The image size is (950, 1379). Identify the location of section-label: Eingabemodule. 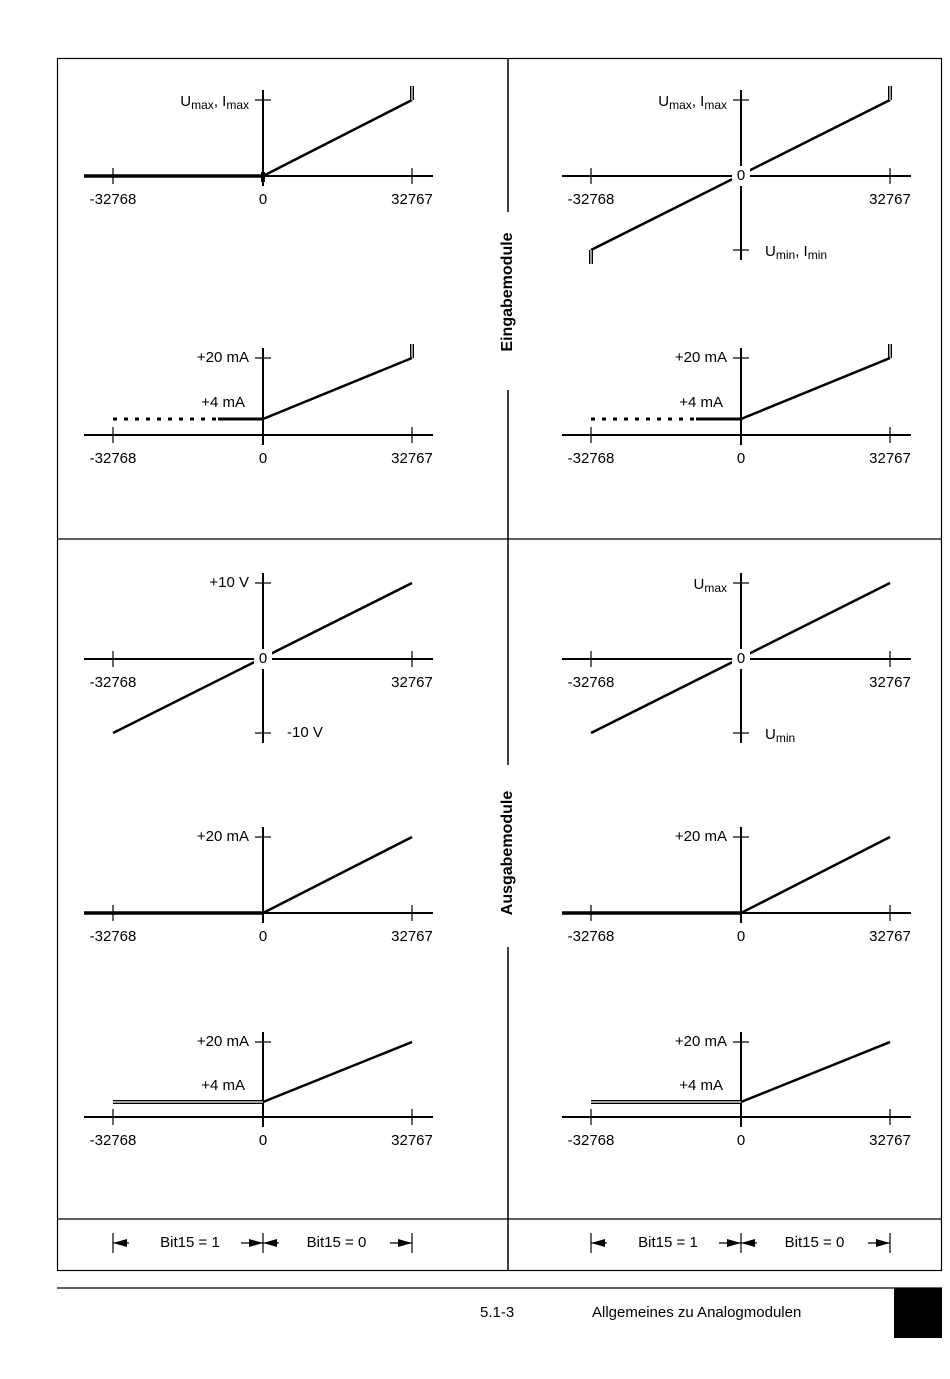
(507, 291).